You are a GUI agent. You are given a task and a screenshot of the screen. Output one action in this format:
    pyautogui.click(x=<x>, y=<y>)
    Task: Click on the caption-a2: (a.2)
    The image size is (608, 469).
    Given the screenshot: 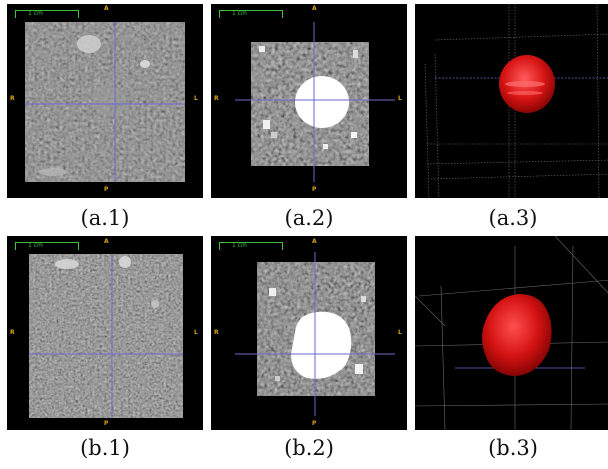 What is the action you would take?
    pyautogui.click(x=309, y=218)
    